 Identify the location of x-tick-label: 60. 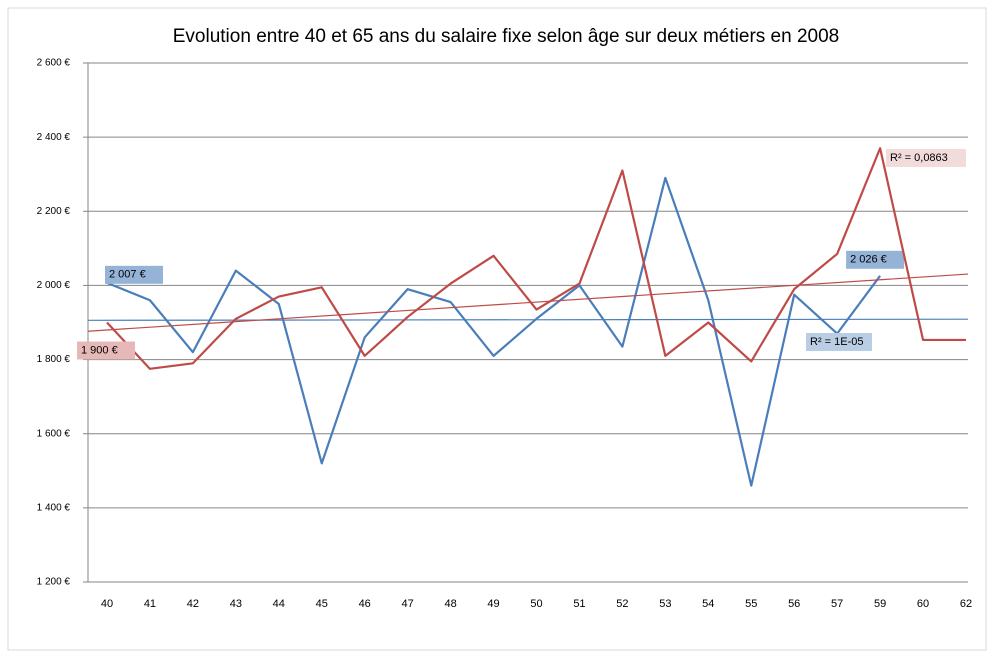
(923, 604).